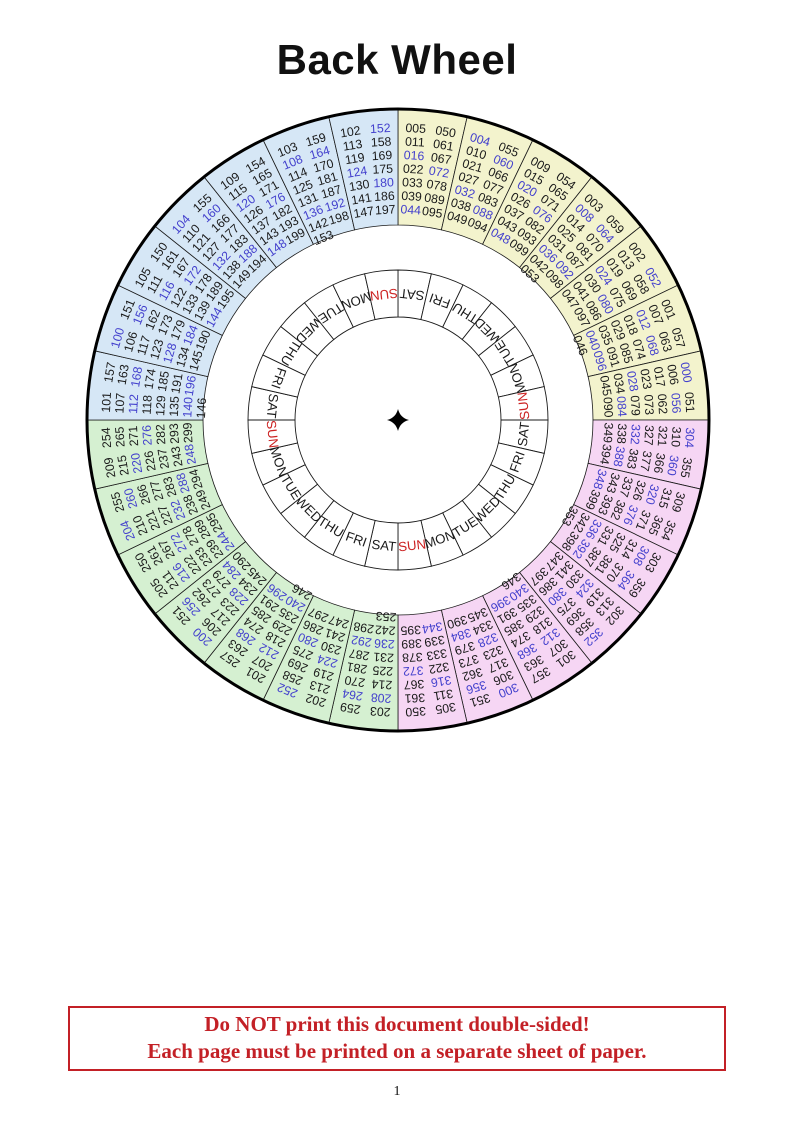 This screenshot has height=1123, width=794. What do you see at coordinates (350, 131) in the screenshot?
I see `year-number: 102` at bounding box center [350, 131].